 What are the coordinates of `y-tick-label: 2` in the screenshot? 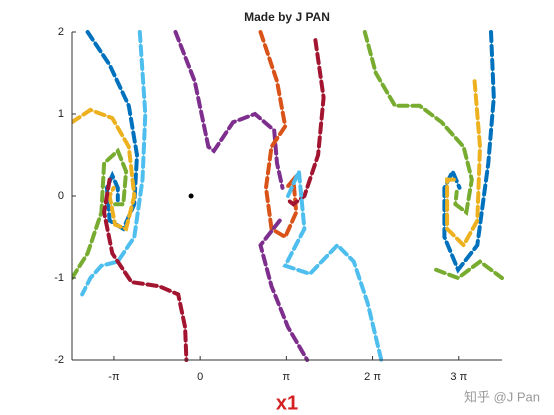 It's located at (61, 32).